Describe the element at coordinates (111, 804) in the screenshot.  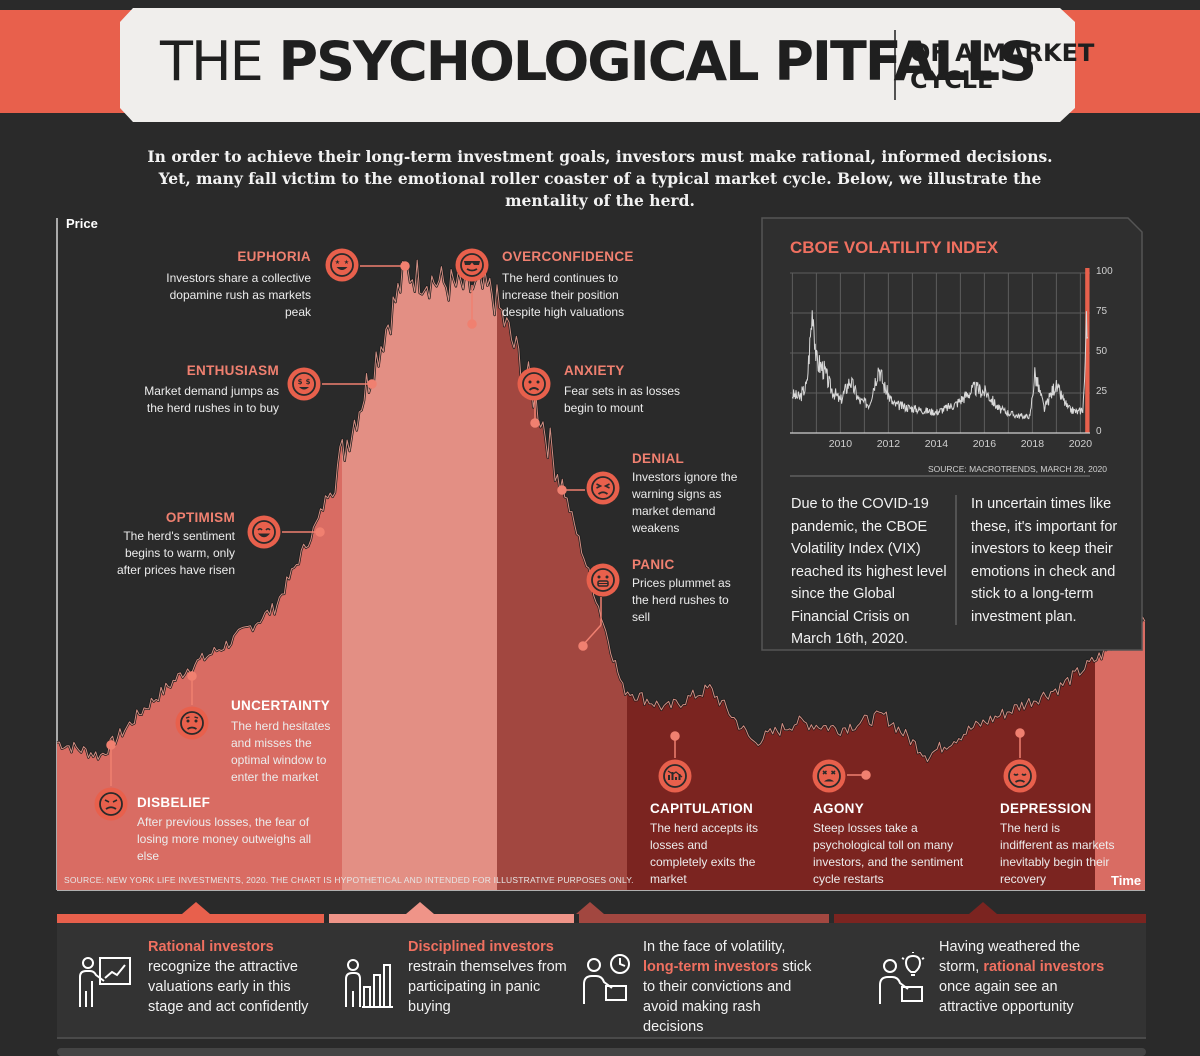
I see `frown-face-icon` at that location.